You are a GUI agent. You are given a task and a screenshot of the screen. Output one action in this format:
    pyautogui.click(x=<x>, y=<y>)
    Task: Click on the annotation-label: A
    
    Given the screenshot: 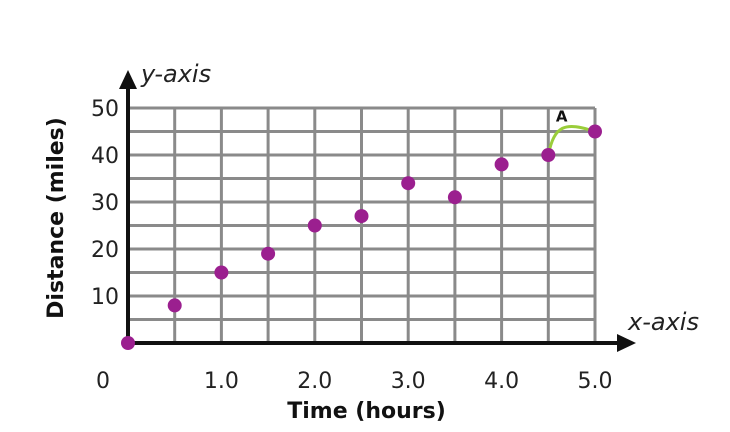 What is the action you would take?
    pyautogui.click(x=562, y=117)
    